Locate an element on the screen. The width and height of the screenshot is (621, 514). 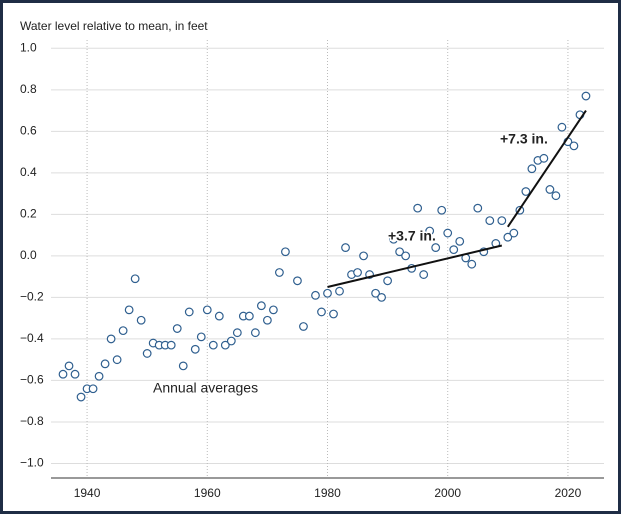
y-tick-label: 0.2 is located at coordinates (28, 214).